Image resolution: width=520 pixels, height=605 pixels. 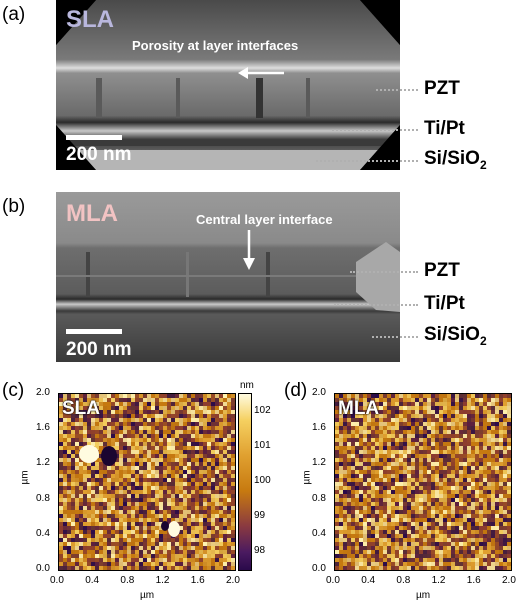 What do you see at coordinates (264, 219) in the screenshot?
I see `panel-b-annotation: Central layer interface` at bounding box center [264, 219].